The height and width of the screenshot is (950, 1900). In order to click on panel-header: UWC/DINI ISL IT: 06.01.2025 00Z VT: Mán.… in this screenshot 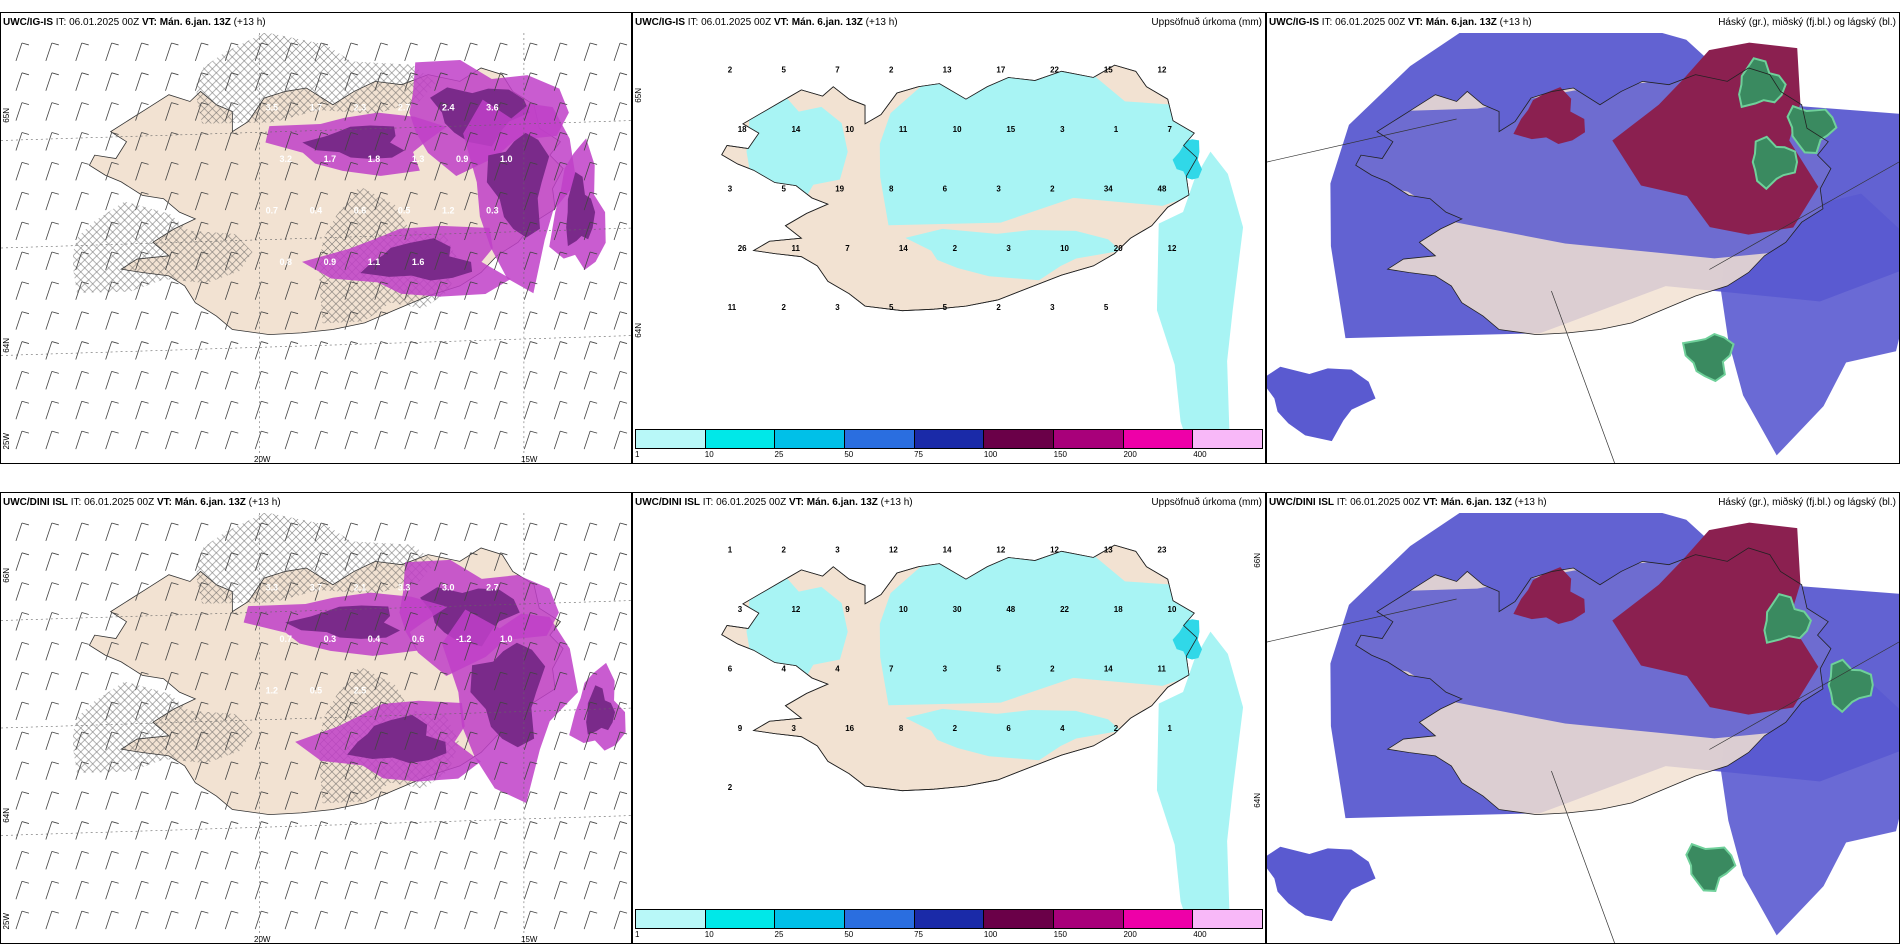, I will do `click(1583, 503)`.